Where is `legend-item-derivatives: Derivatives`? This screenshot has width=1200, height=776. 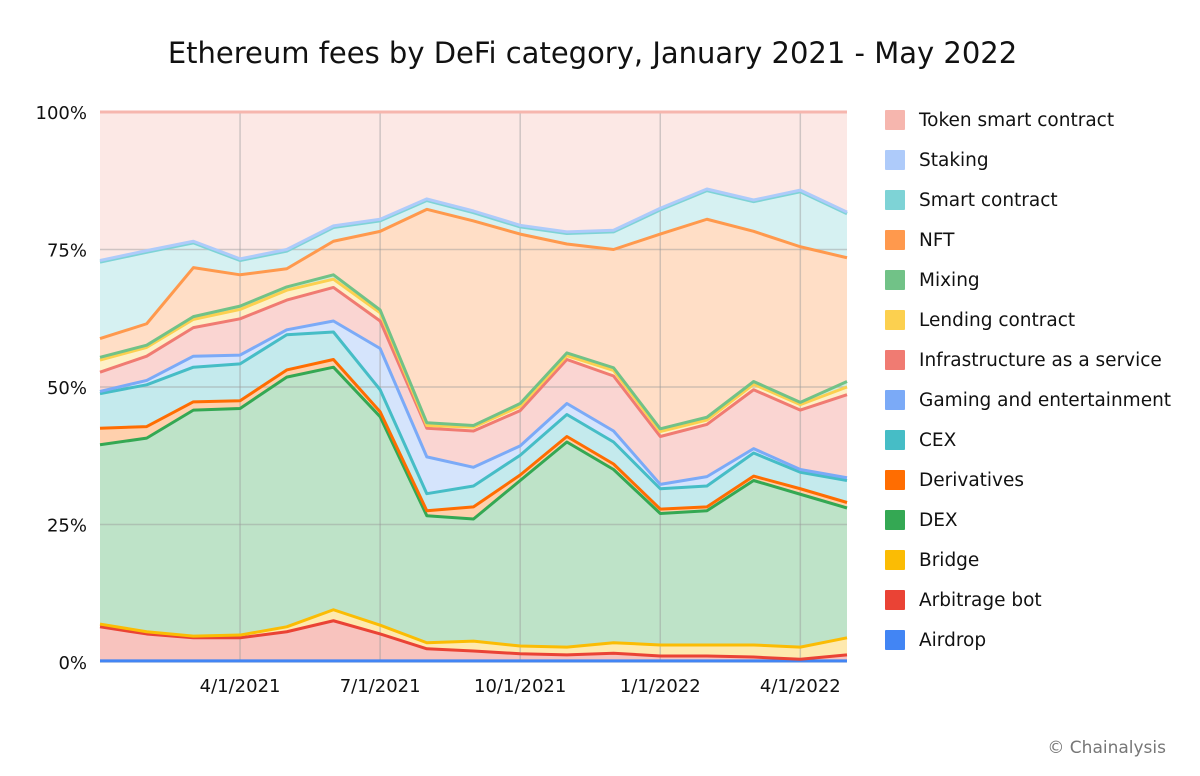
legend-item-derivatives: Derivatives is located at coordinates (1028, 480).